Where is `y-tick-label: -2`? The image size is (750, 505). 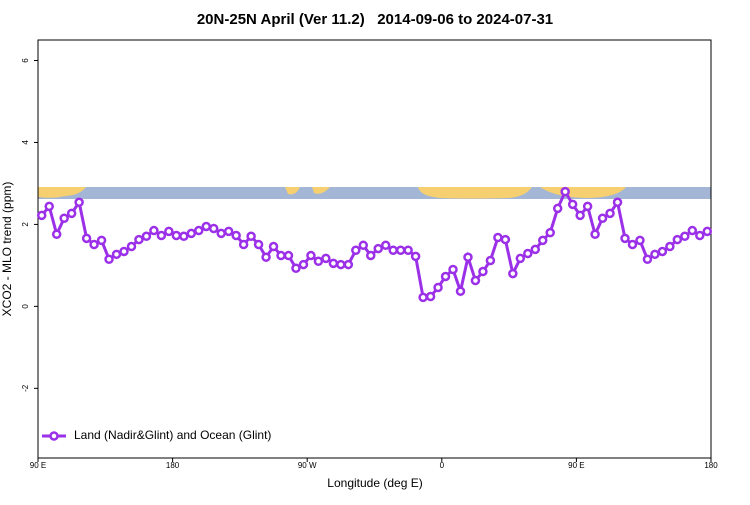 y-tick-label: -2 is located at coordinates (25, 388).